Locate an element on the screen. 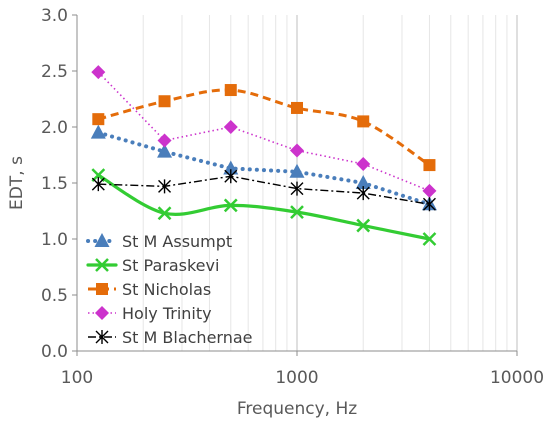  legend-label: St Paraskevi is located at coordinates (170, 265).